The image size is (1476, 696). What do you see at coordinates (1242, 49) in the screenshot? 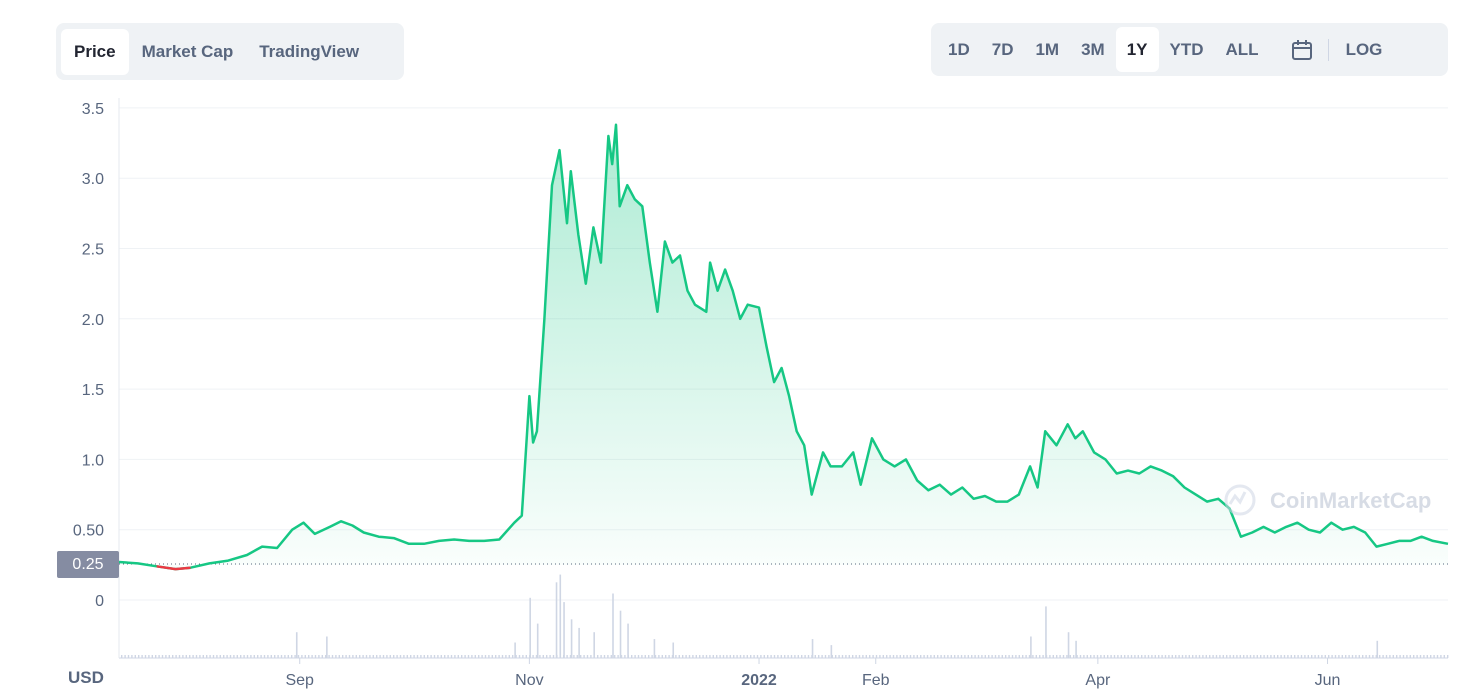
I see `range-all-button: ALL` at bounding box center [1242, 49].